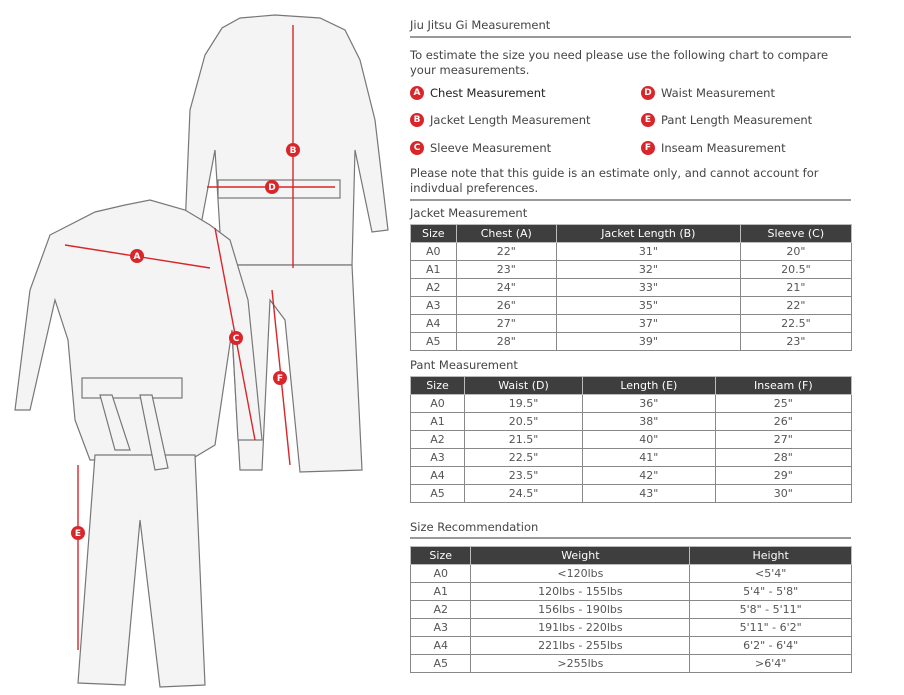 The height and width of the screenshot is (695, 904). What do you see at coordinates (500, 120) in the screenshot?
I see `legend-b: B Jacket Length Measurement` at bounding box center [500, 120].